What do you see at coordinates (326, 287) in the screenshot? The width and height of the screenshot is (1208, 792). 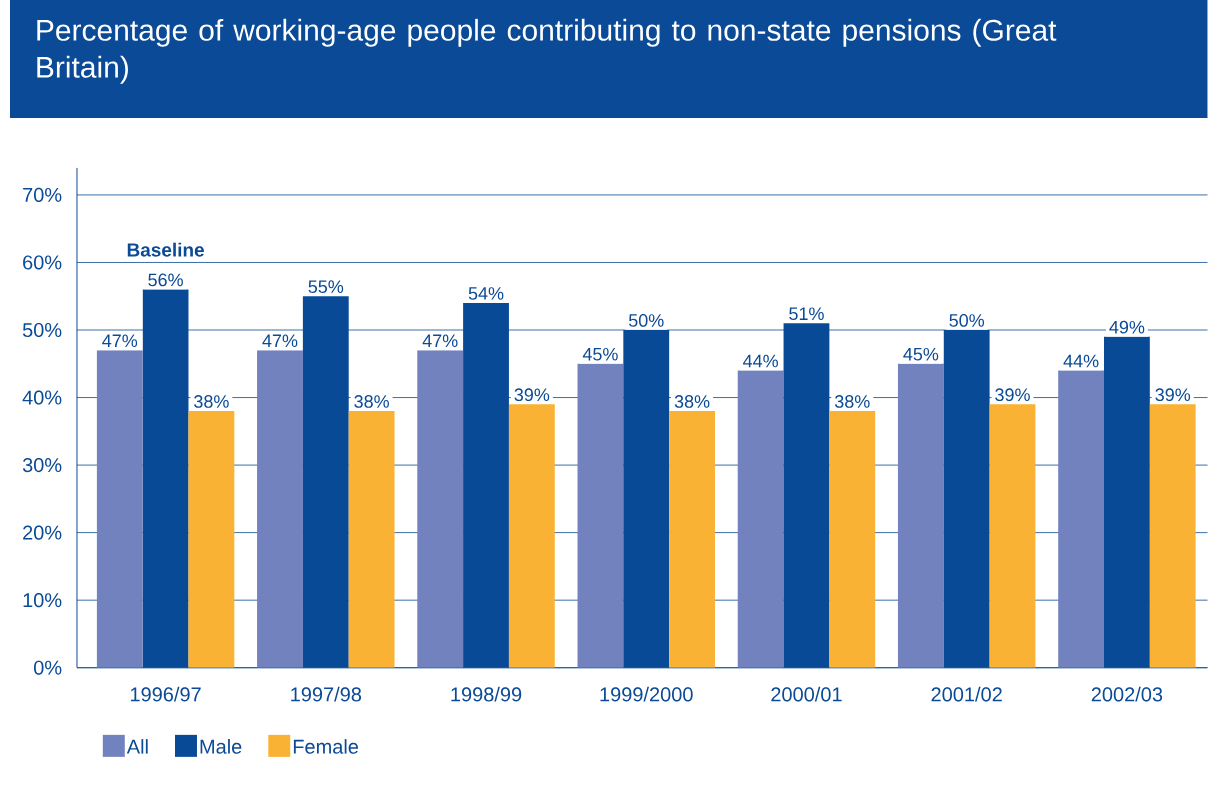 I see `data-label: 55%` at bounding box center [326, 287].